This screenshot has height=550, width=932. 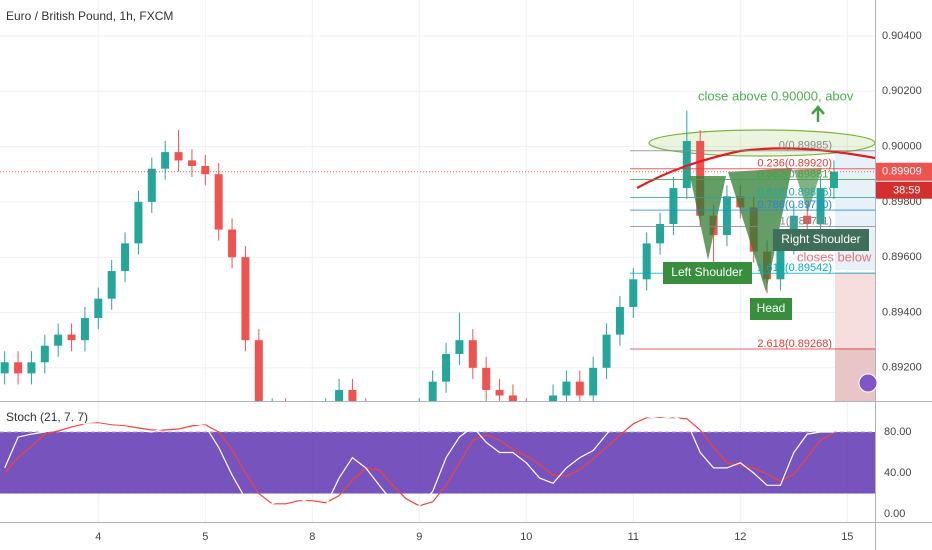 What do you see at coordinates (902, 91) in the screenshot?
I see `y-tick-label: 0.90200` at bounding box center [902, 91].